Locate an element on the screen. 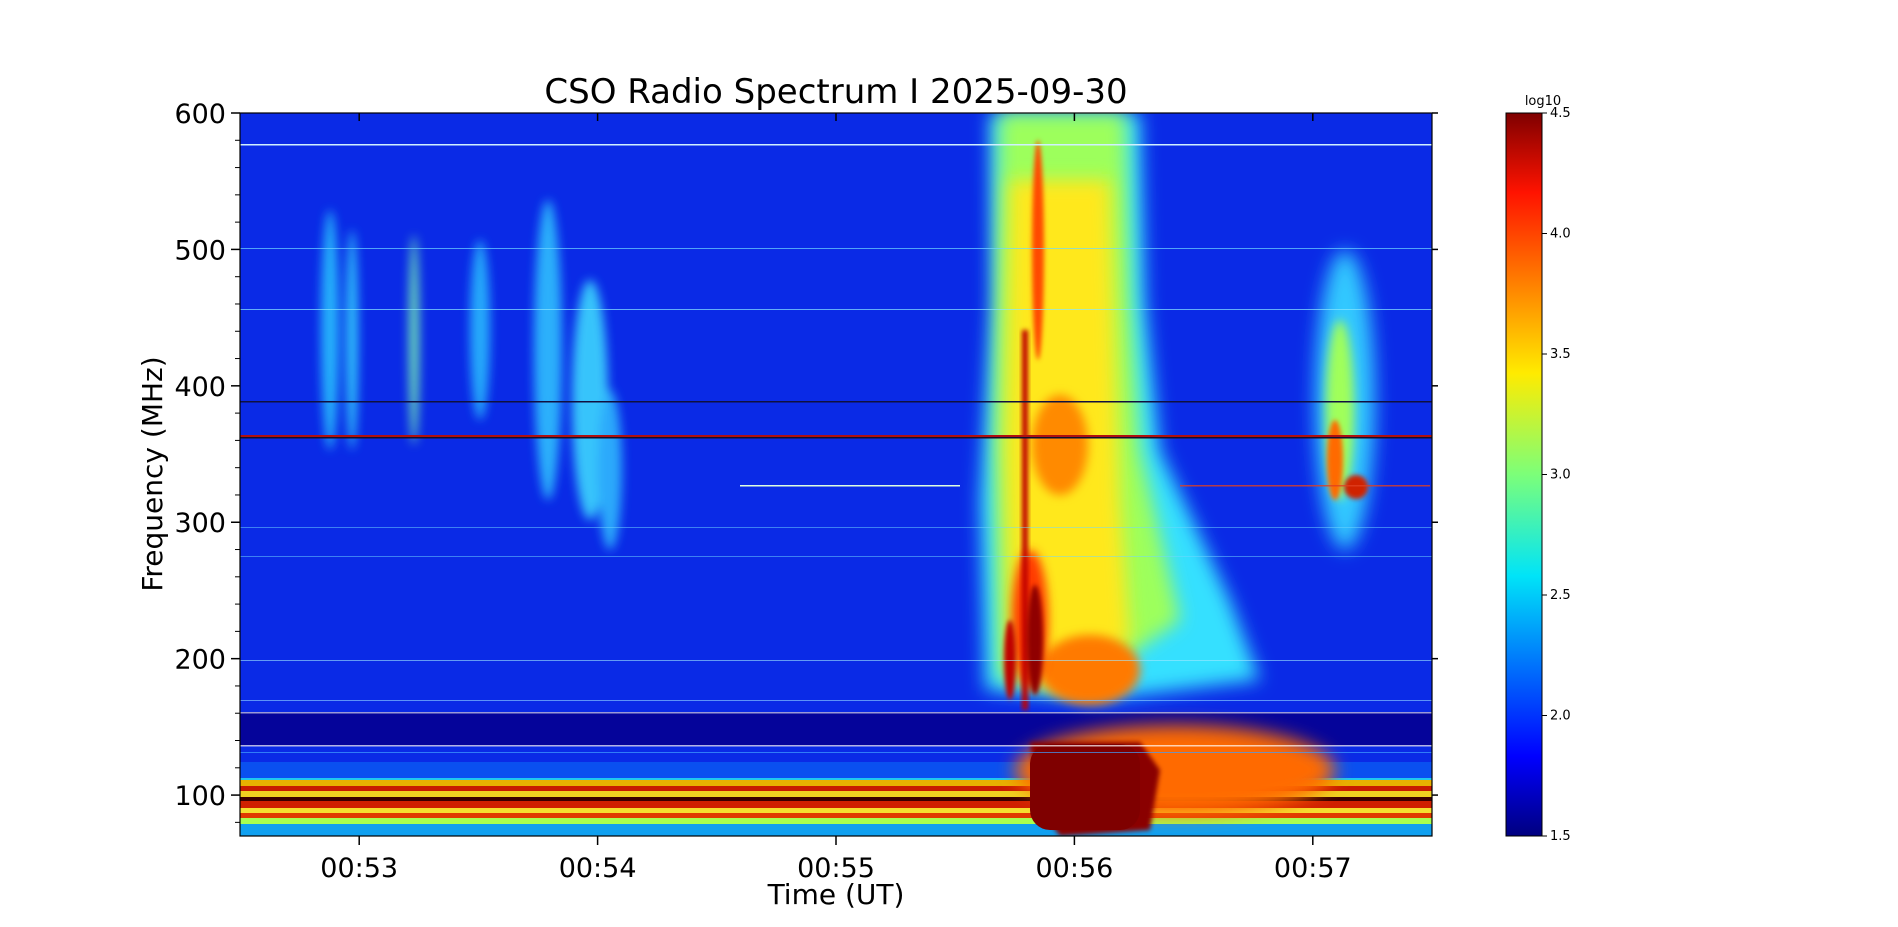 The image size is (1898, 927). colorbar-tick-label: 2.0 is located at coordinates (1560, 716).